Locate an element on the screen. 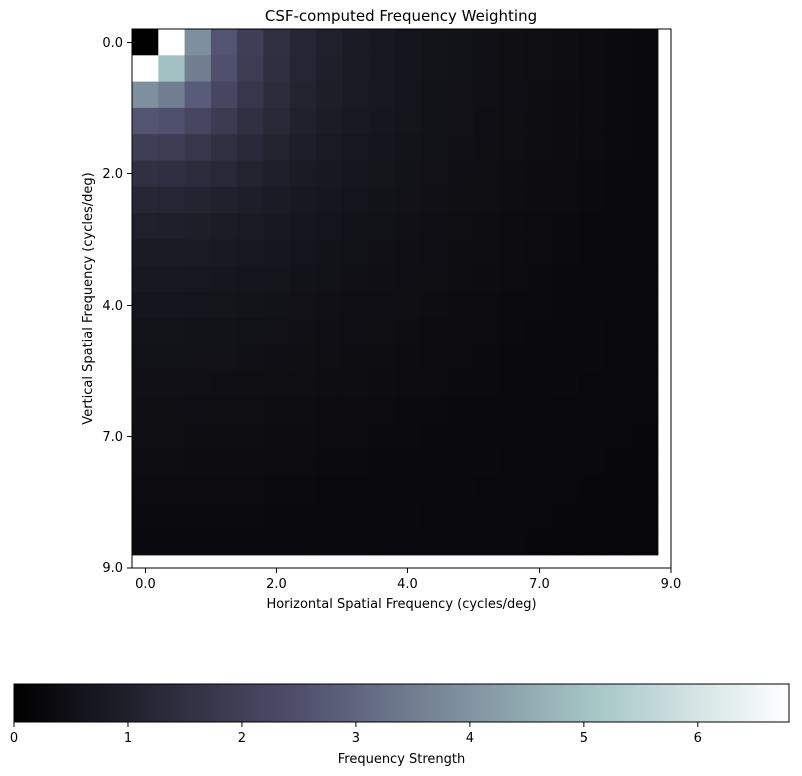 Image resolution: width=802 pixels, height=776 pixels. colorbar-tick-label: 3 is located at coordinates (356, 738).